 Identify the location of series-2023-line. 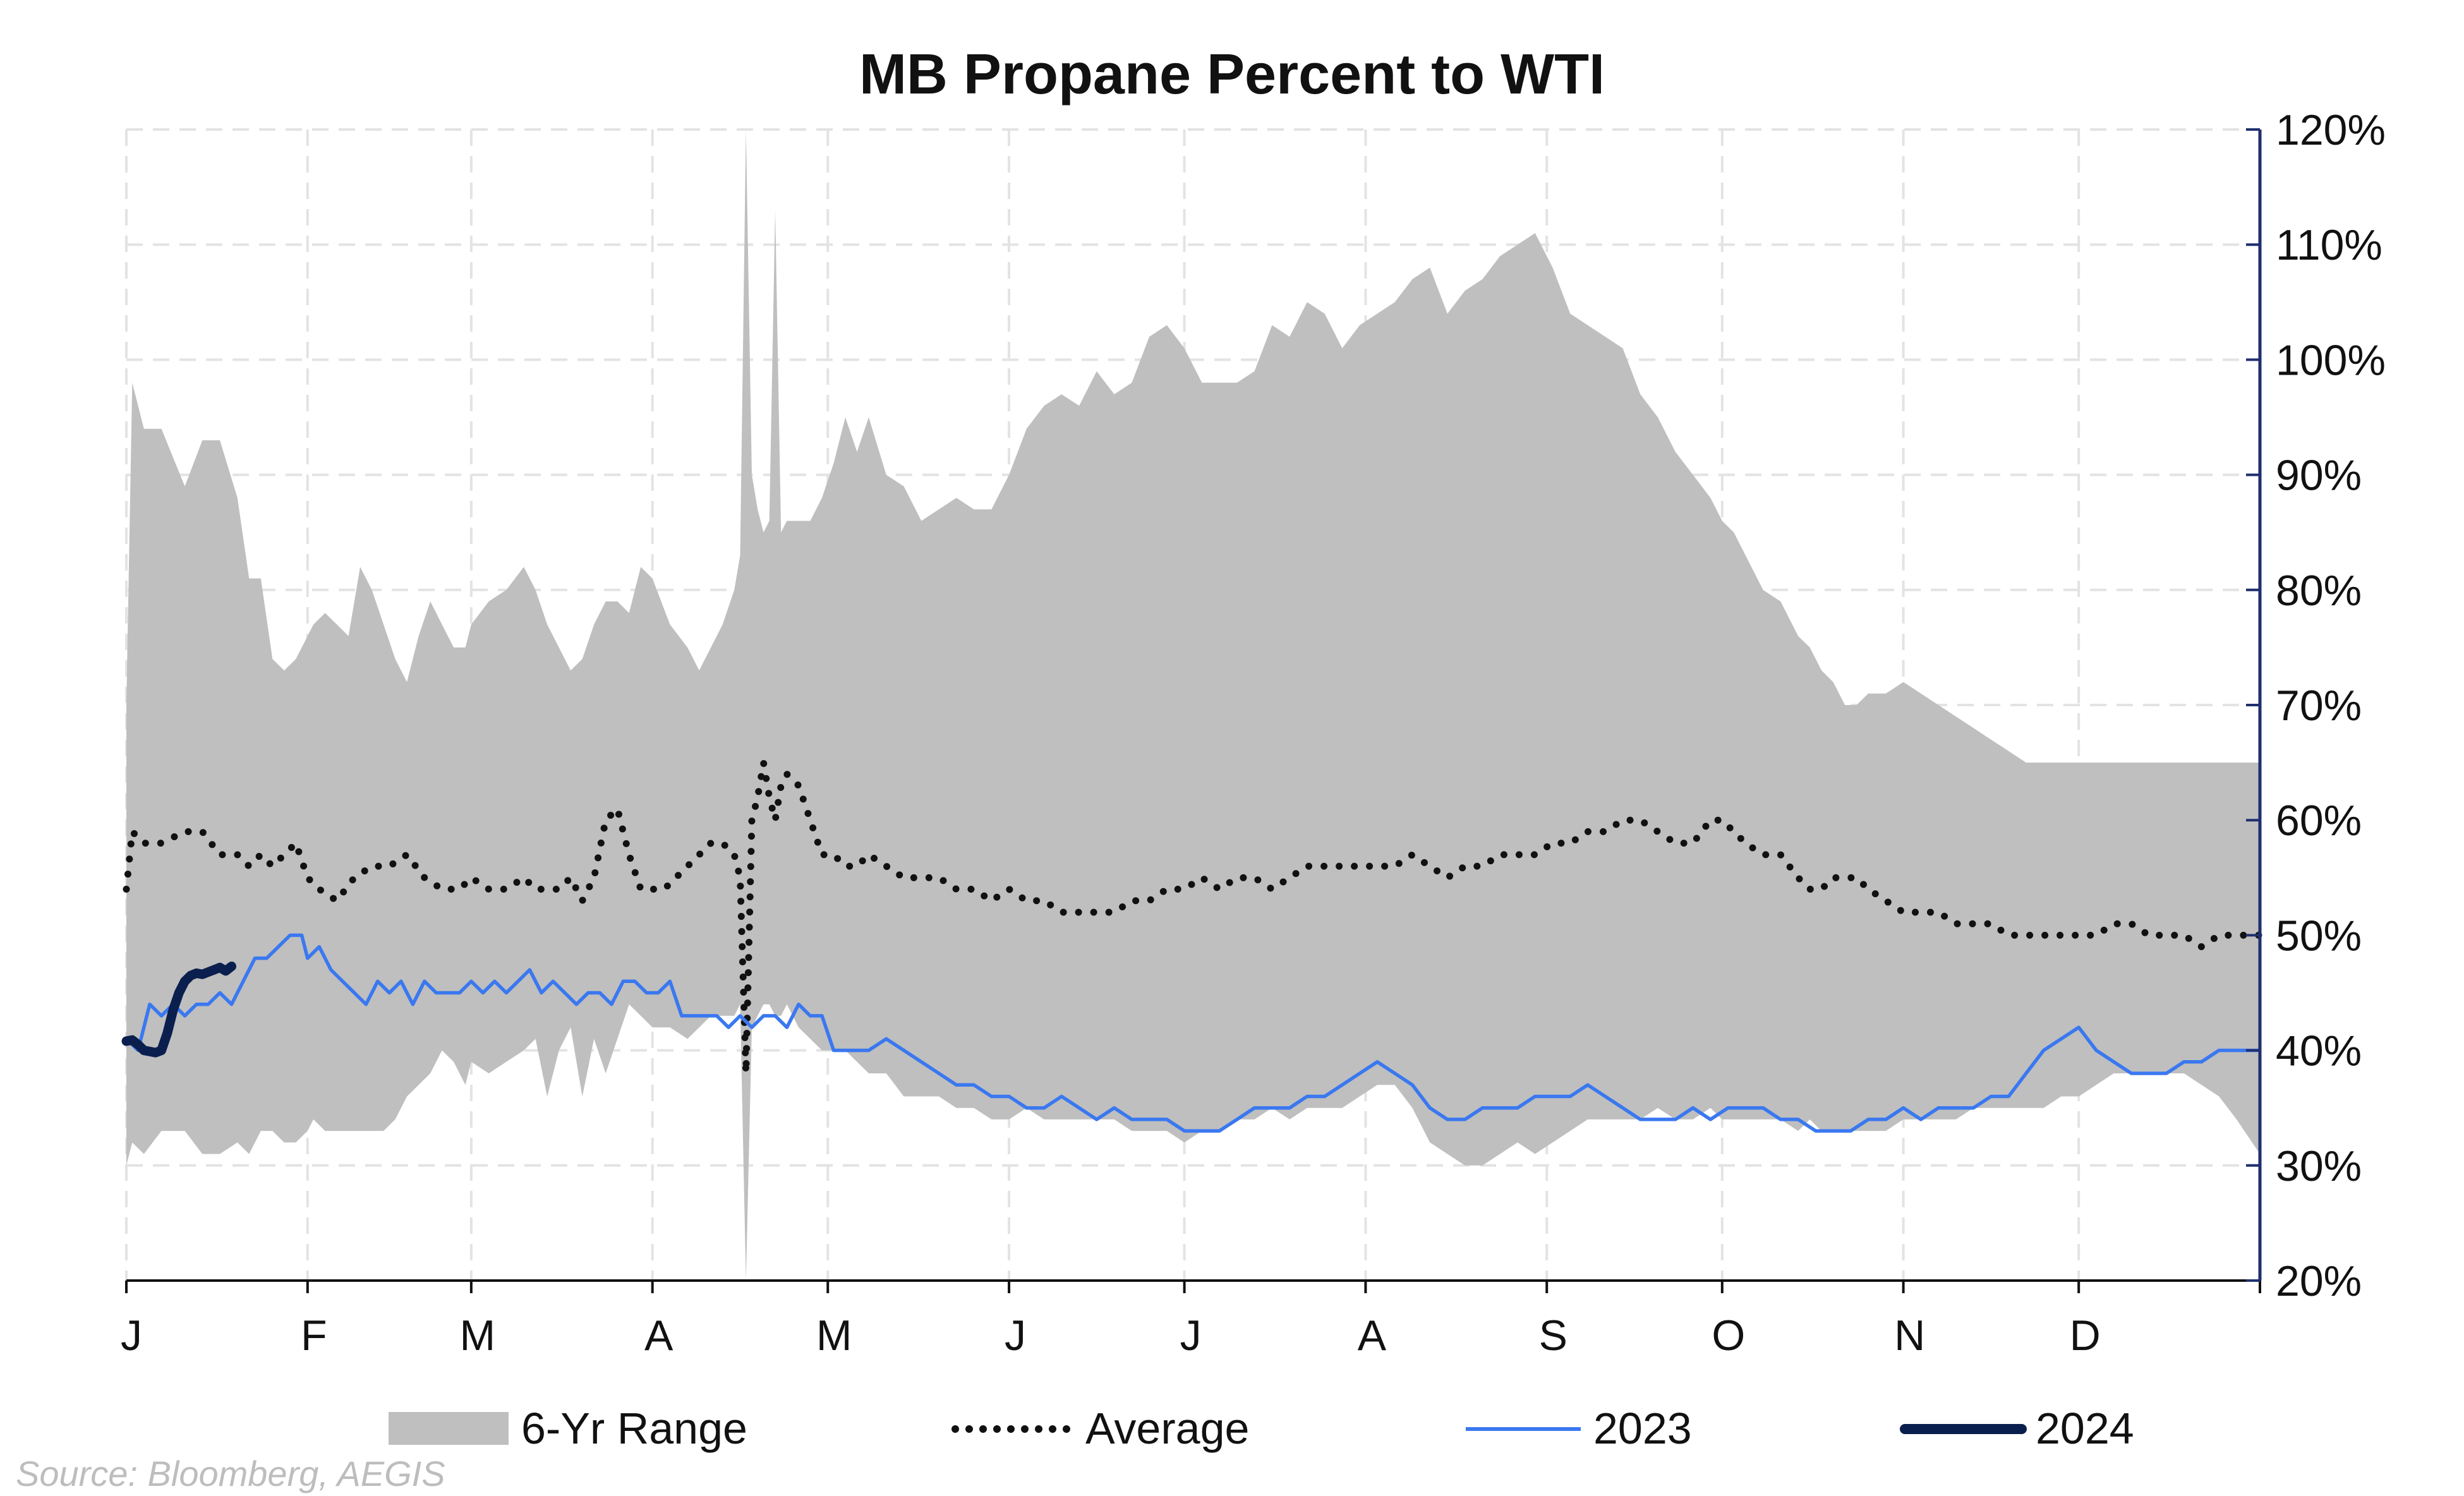
(1192, 1033).